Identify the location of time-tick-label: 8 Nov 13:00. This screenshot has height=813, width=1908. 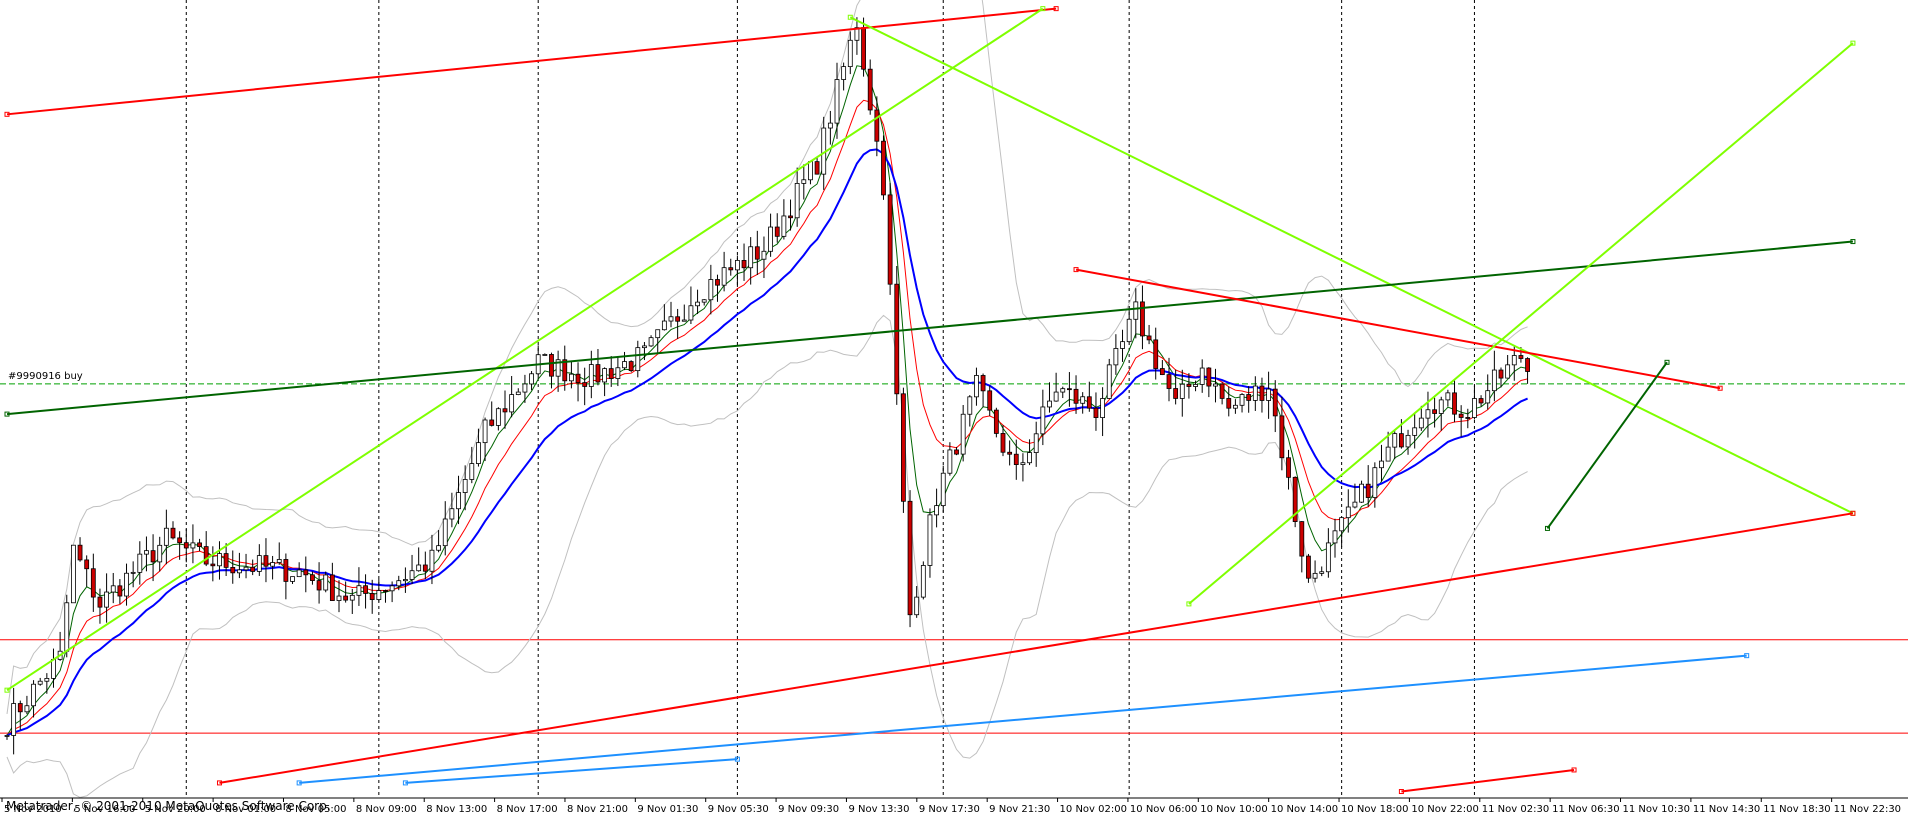
(456, 808).